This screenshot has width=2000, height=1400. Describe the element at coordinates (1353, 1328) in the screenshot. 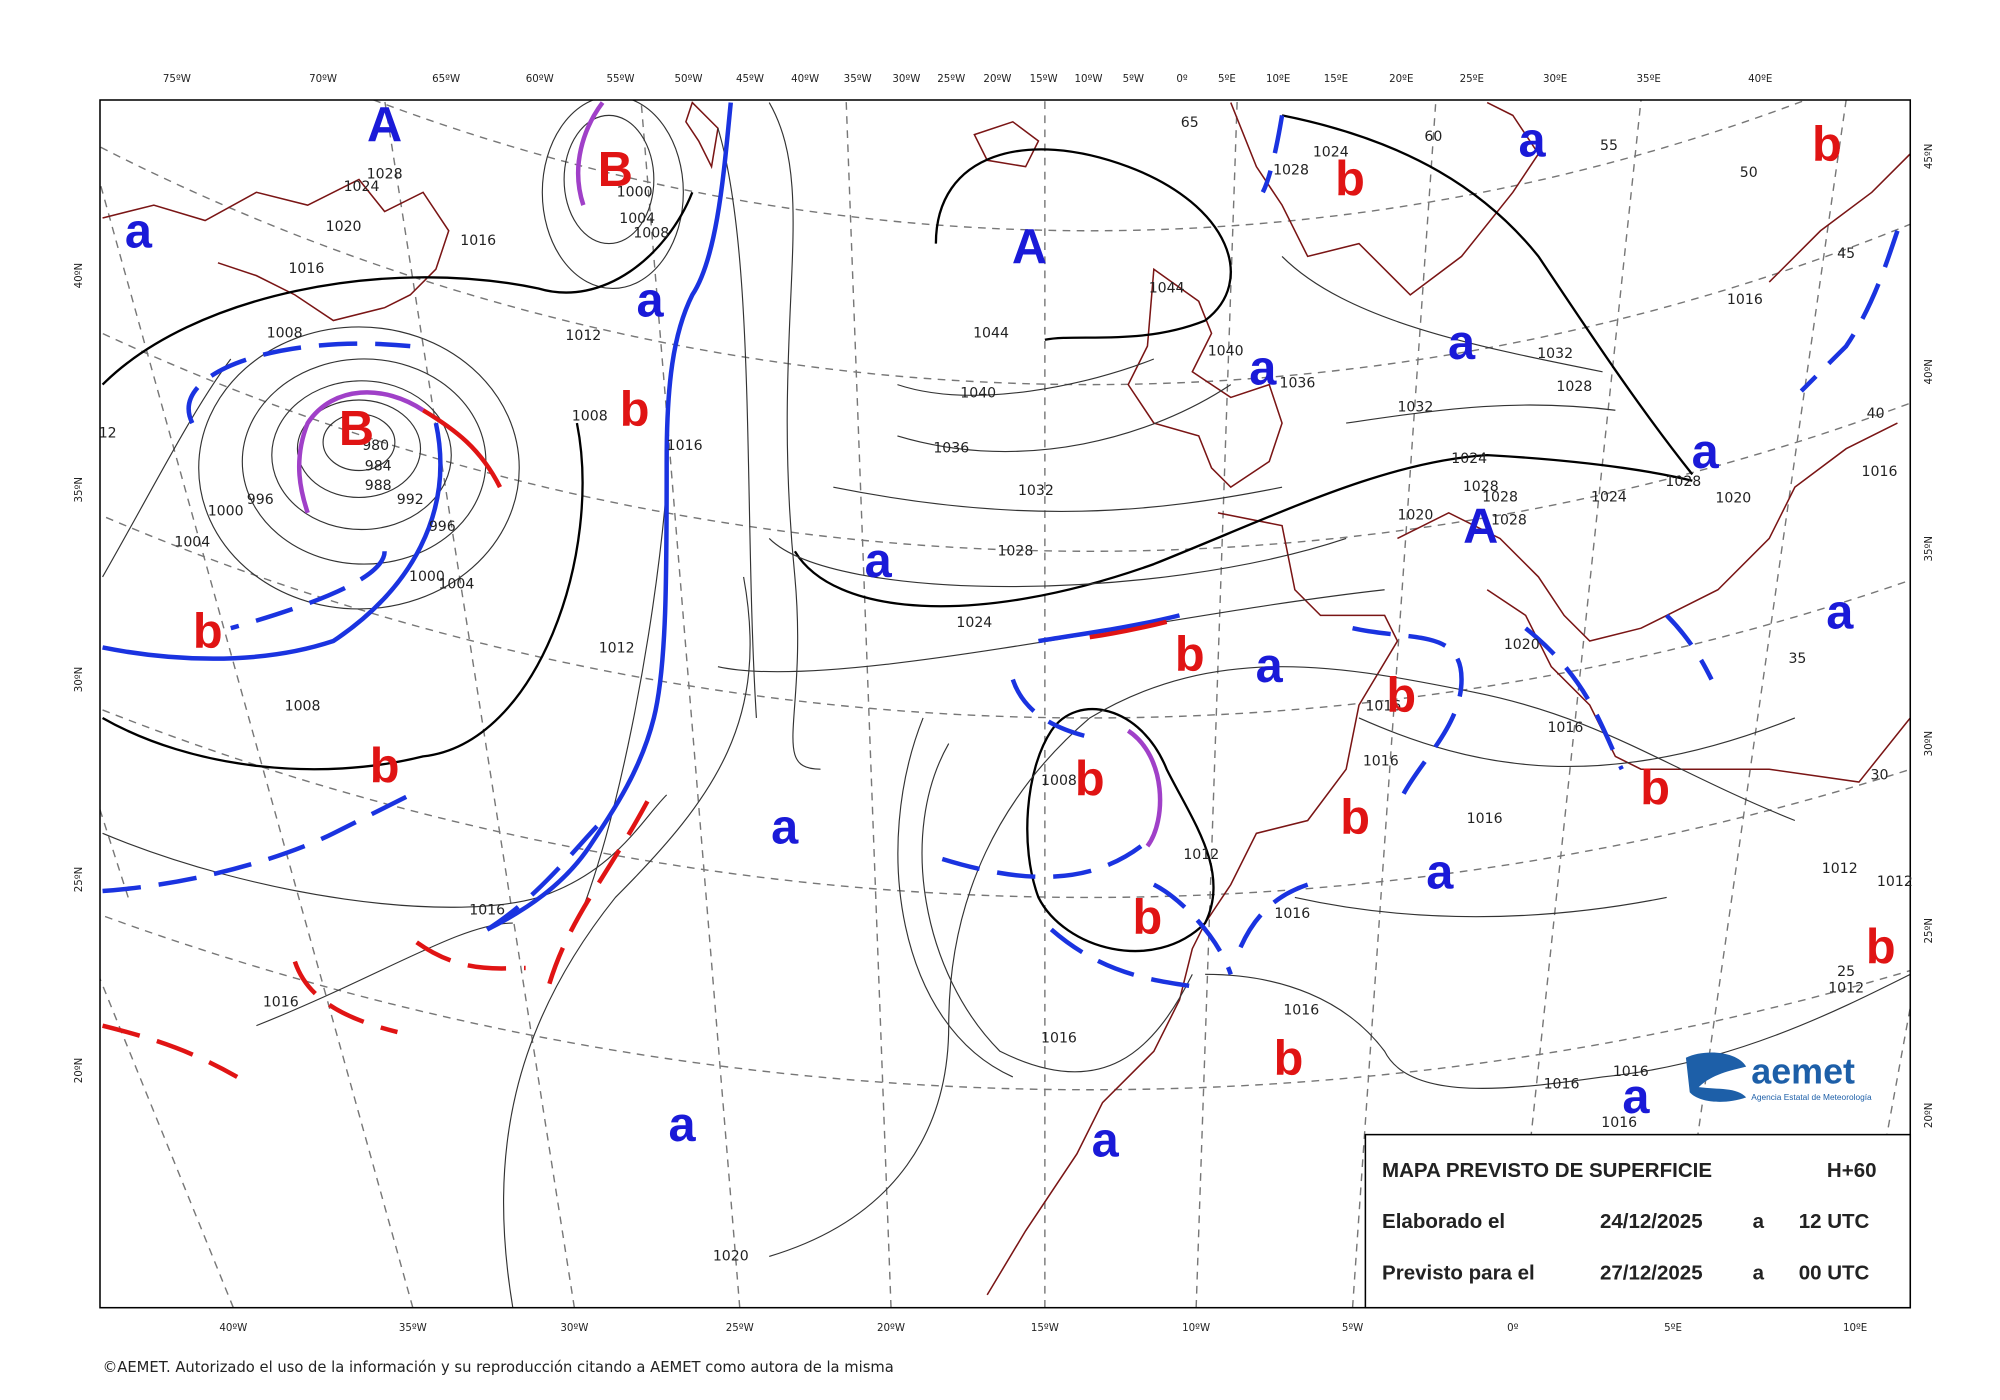

I see `lon-label: 5ºW` at that location.